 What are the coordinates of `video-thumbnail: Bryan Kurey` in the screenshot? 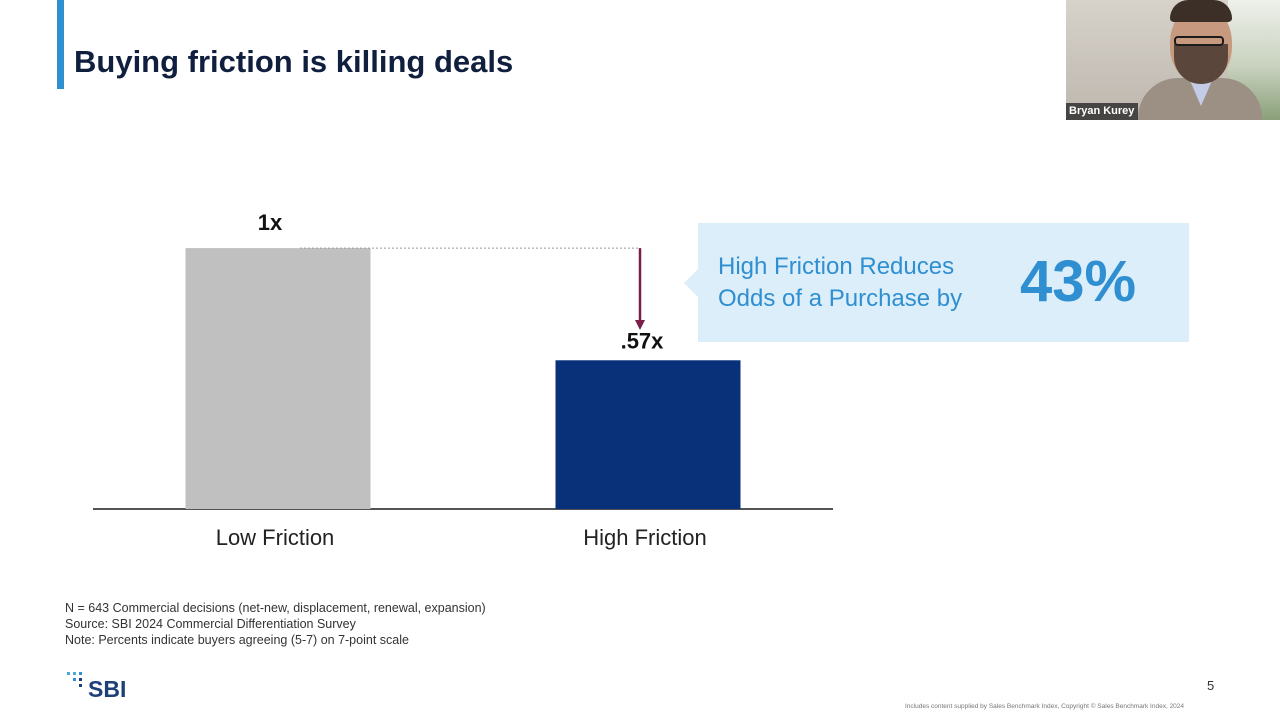 It's located at (1173, 60).